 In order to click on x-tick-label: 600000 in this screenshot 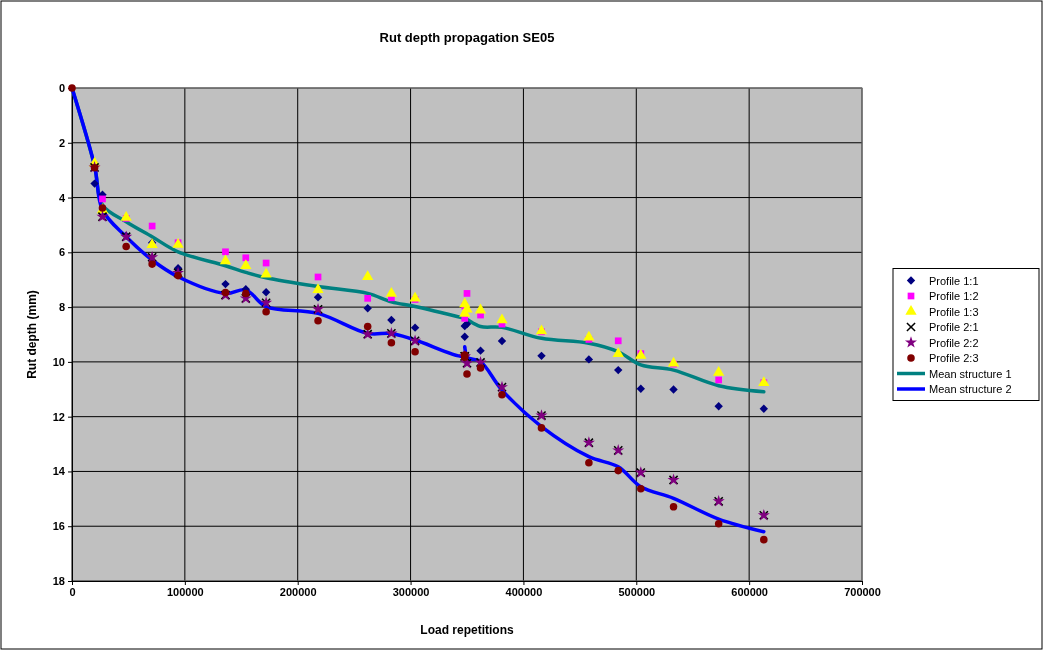, I will do `click(749, 591)`.